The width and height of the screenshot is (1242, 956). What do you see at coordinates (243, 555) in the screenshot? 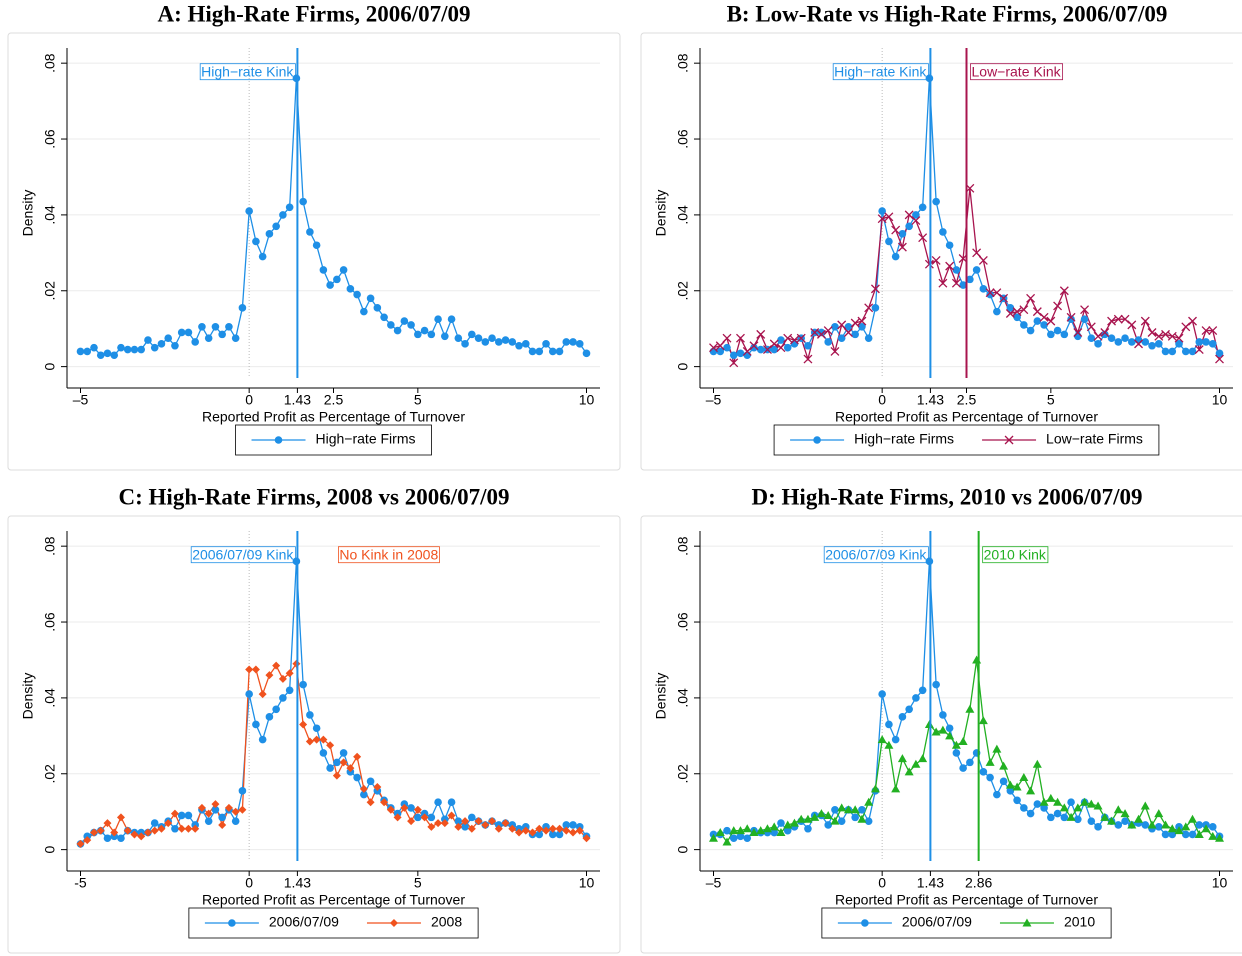
I see `kink-label: 2006/07/09 Kink` at bounding box center [243, 555].